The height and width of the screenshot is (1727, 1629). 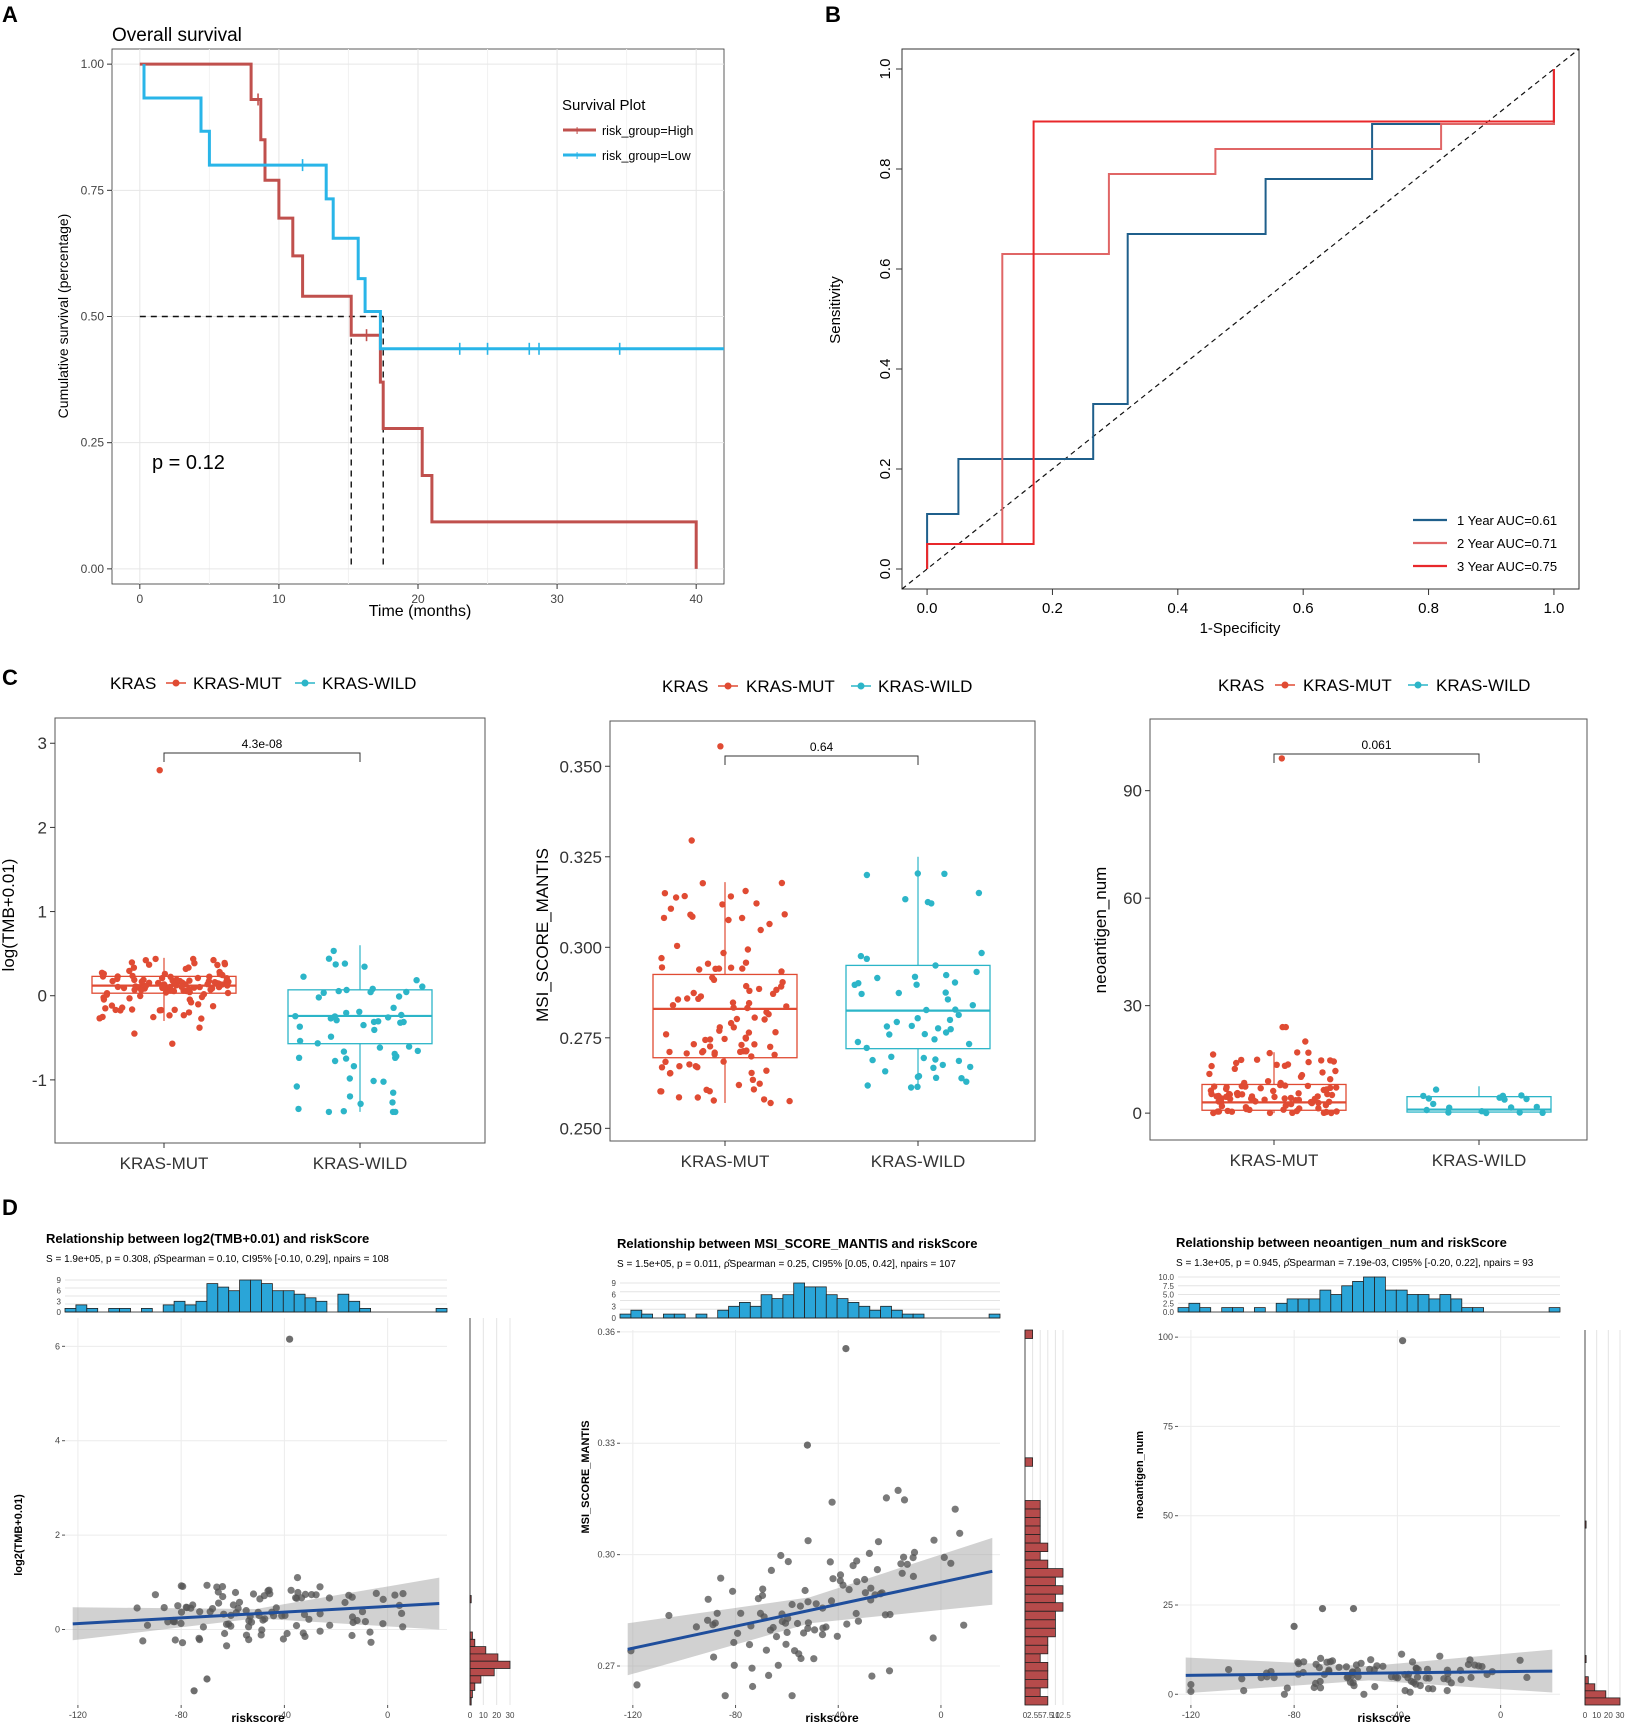 What do you see at coordinates (420, 611) in the screenshot?
I see `survival-xlabel: Time (months)` at bounding box center [420, 611].